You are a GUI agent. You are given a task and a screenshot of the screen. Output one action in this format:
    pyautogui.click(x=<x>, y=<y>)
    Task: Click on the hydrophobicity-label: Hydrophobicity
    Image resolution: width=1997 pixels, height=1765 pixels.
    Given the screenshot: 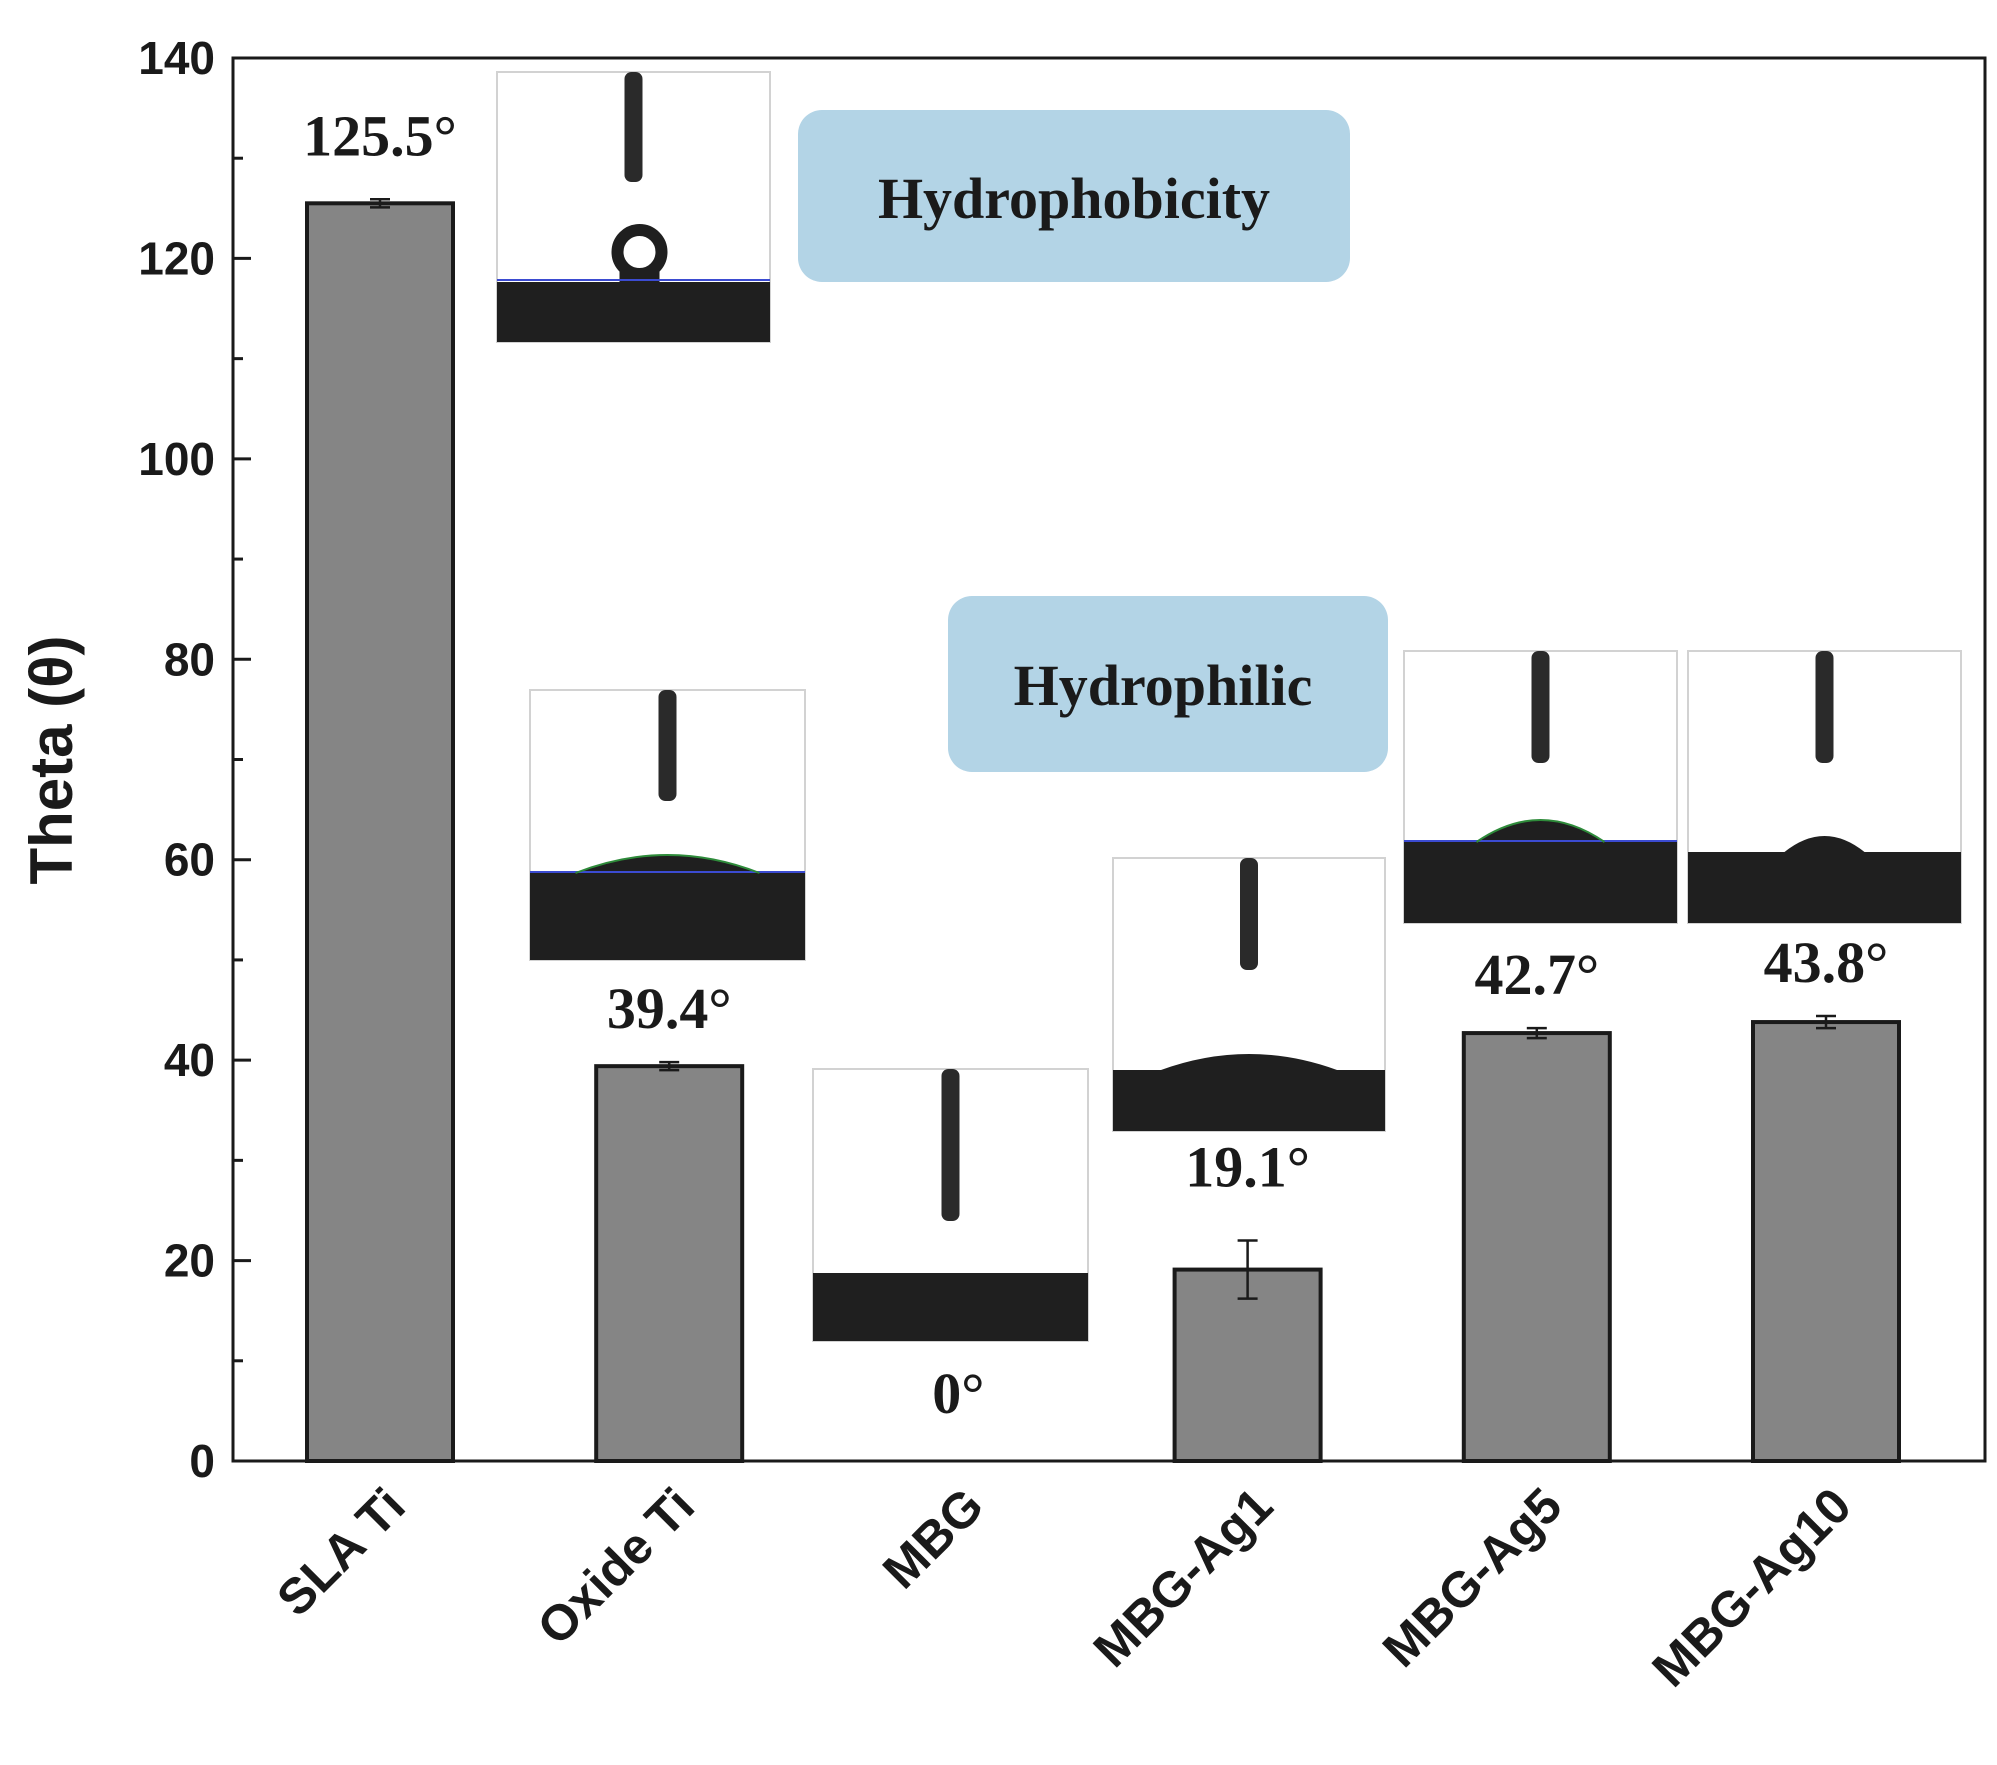 What is the action you would take?
    pyautogui.click(x=1074, y=198)
    